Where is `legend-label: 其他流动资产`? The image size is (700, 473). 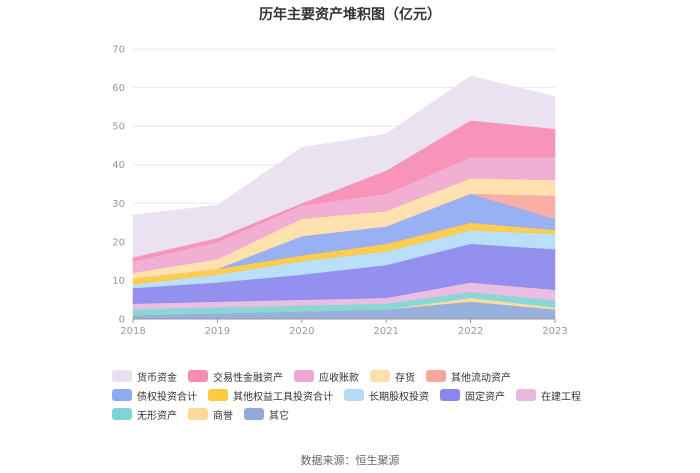
legend-label: 其他流动资产 is located at coordinates (481, 378).